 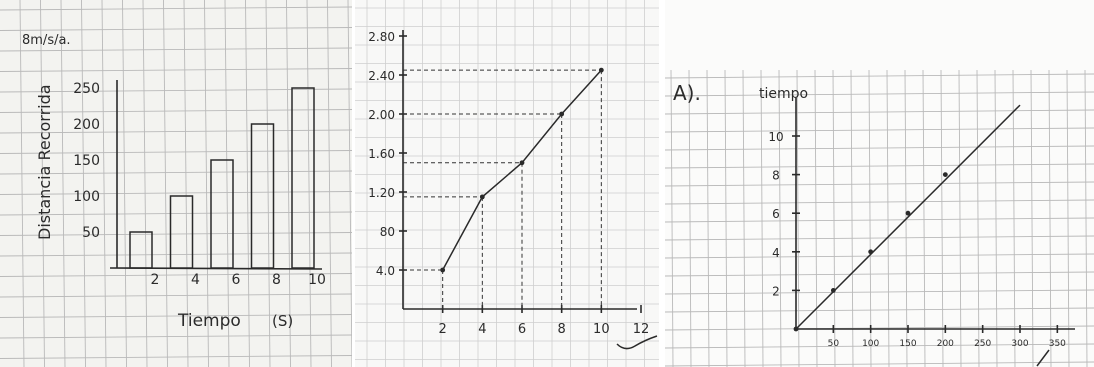 I want to click on y-axis-label: tiempo, so click(x=783, y=94).